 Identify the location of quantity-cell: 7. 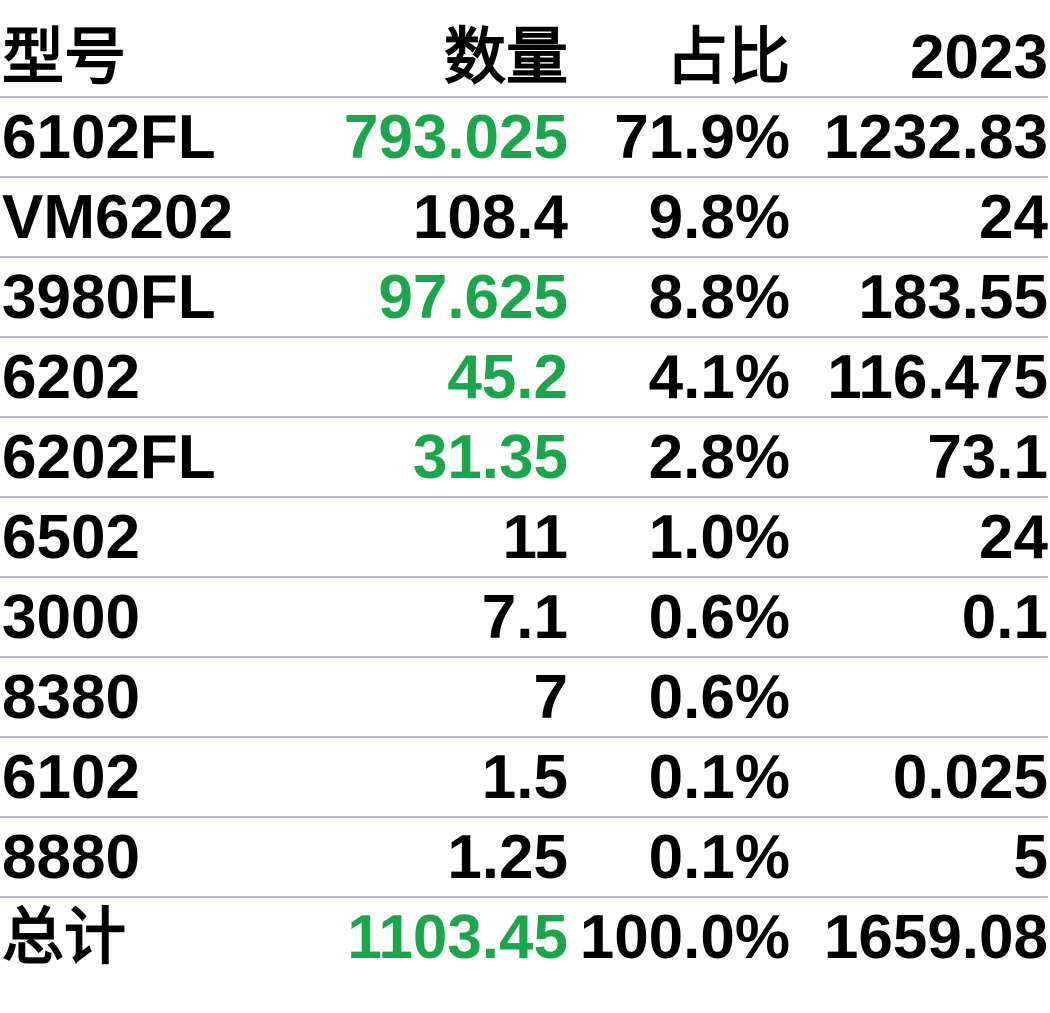
(550, 697).